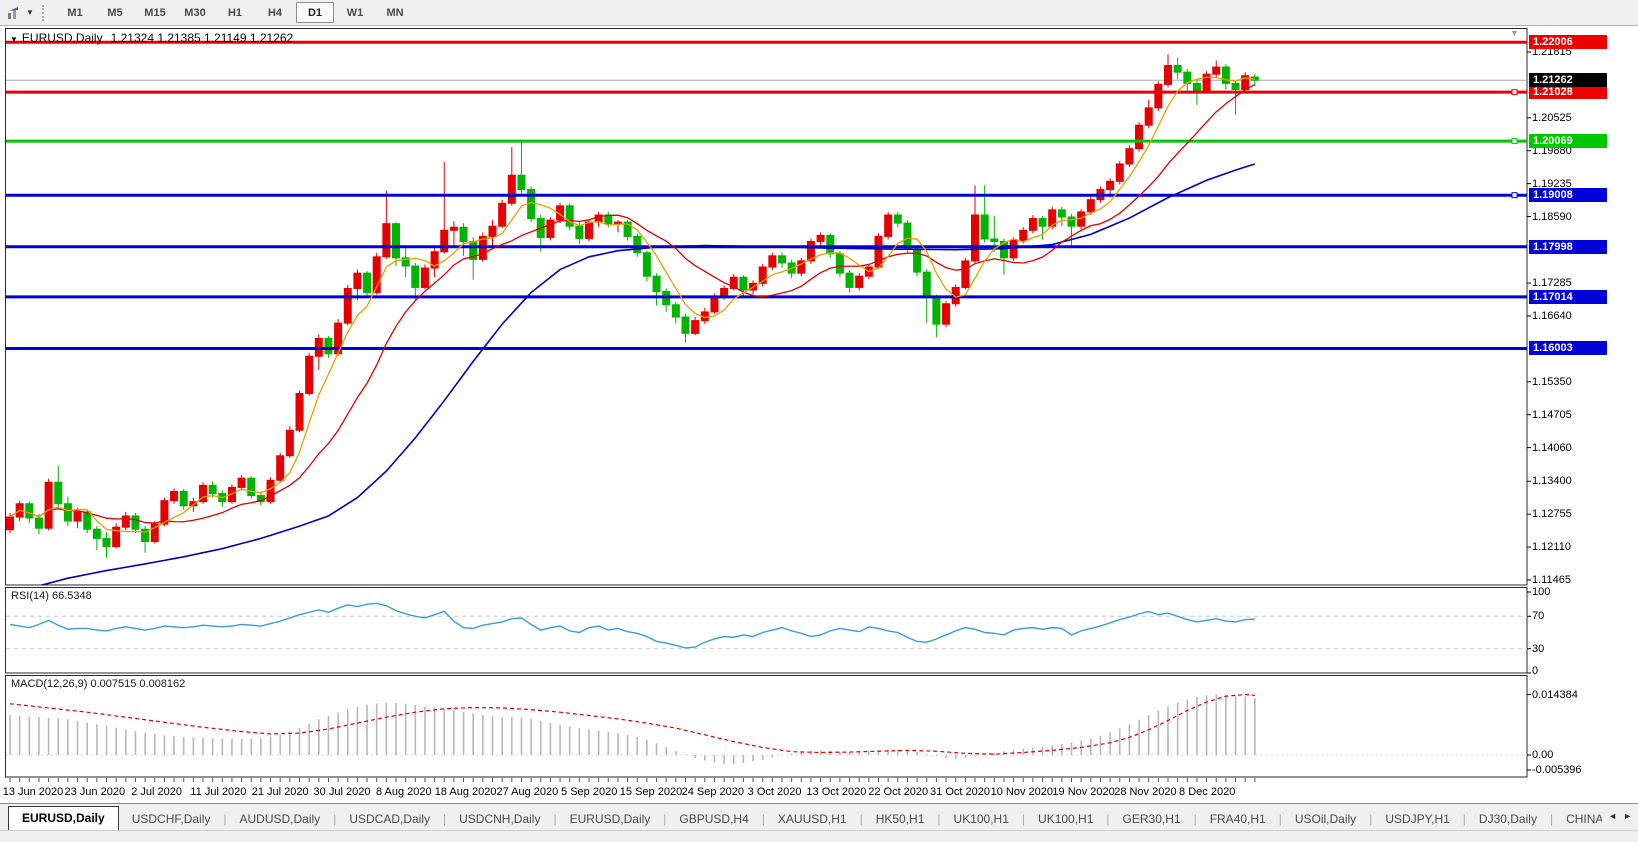 The height and width of the screenshot is (842, 1638). Describe the element at coordinates (315, 12) in the screenshot. I see `timeframe-button-d1: D1` at that location.